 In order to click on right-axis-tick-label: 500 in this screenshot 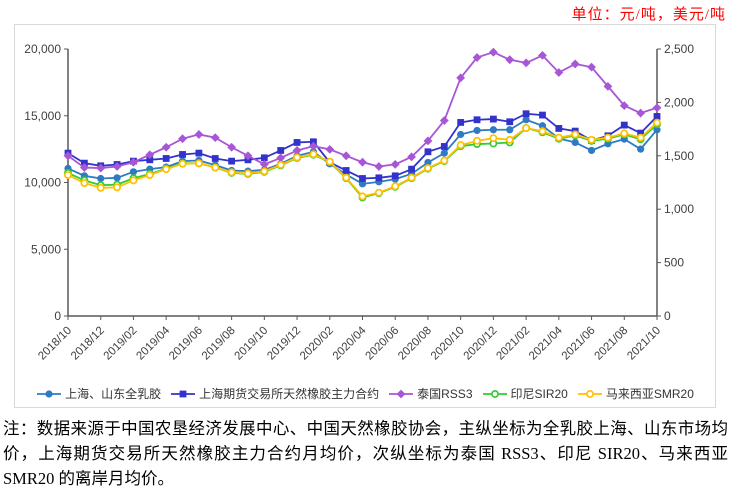, I will do `click(674, 263)`.